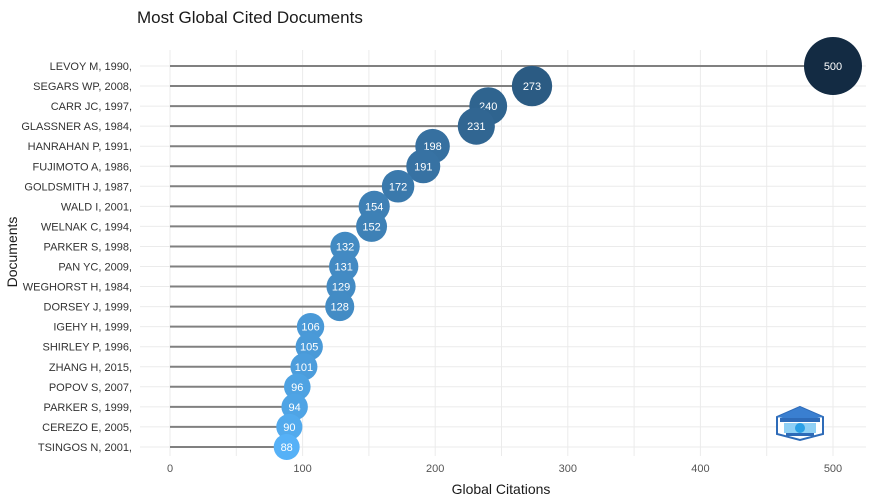 The height and width of the screenshot is (500, 872). What do you see at coordinates (12, 252) in the screenshot?
I see `y-axis-title: Documents` at bounding box center [12, 252].